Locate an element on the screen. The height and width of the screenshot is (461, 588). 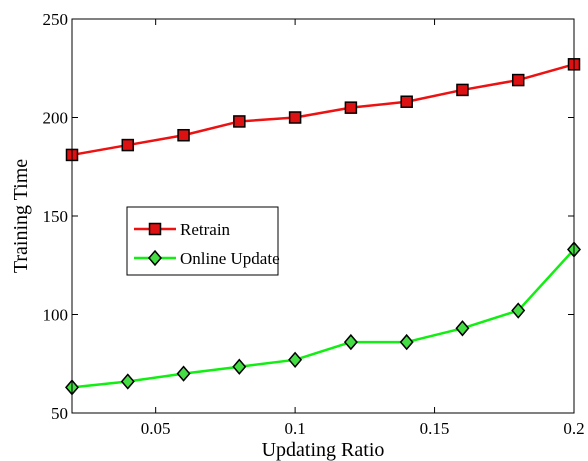
legend-marker-online-update is located at coordinates (155, 258).